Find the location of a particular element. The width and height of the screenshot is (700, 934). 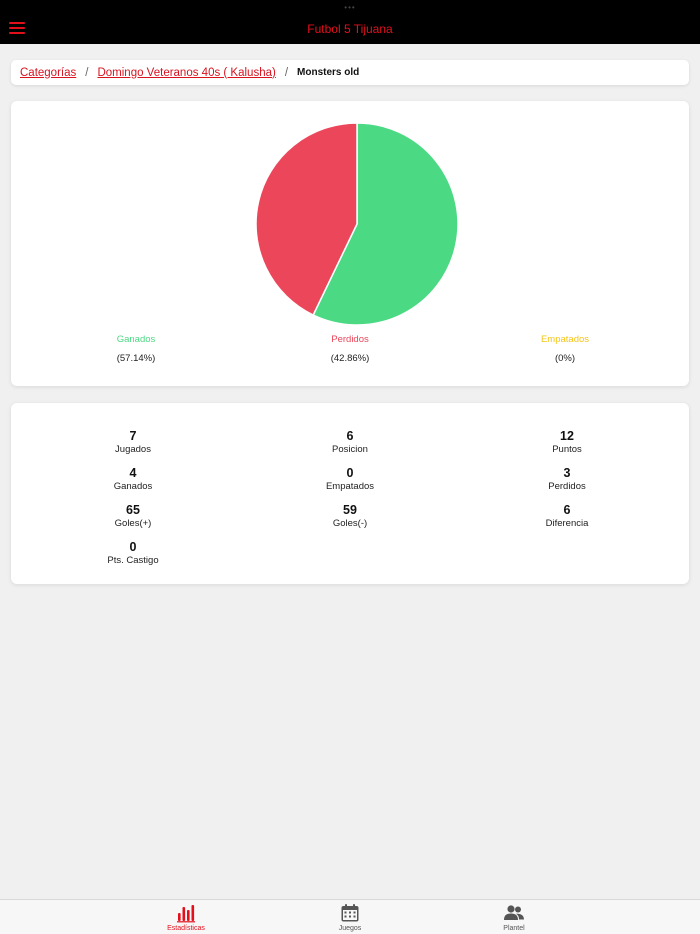

stat-value: 59 is located at coordinates (350, 510).